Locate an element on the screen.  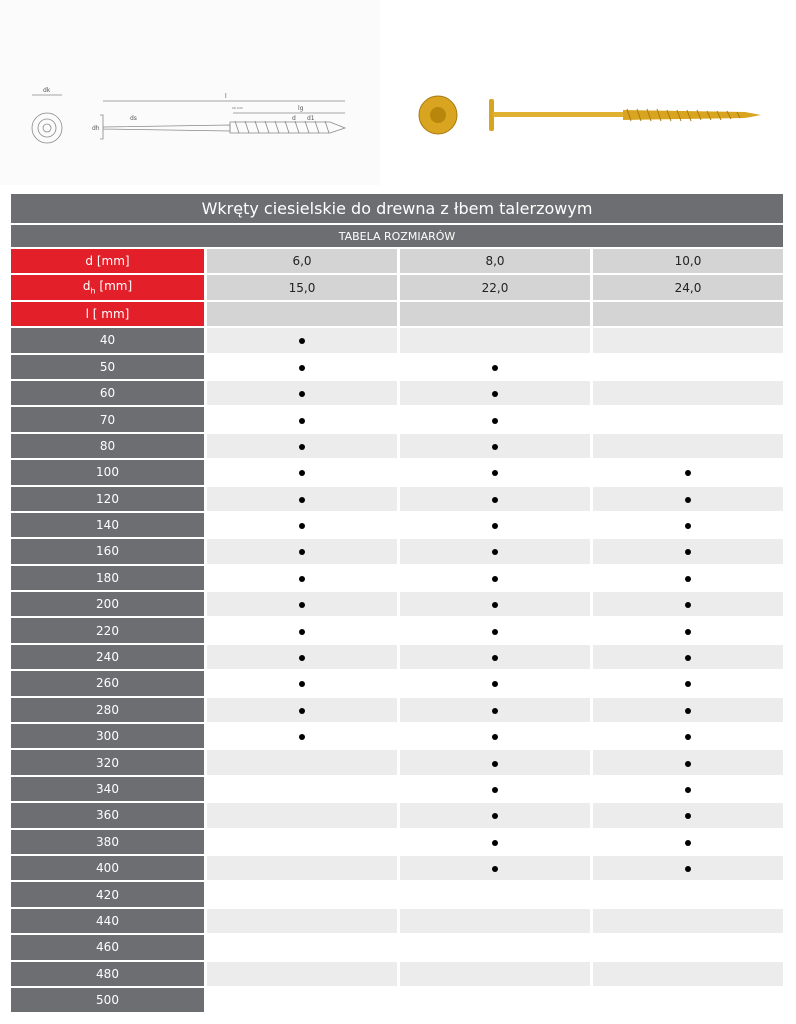
table-row: 180 is located at coordinates (397, 578).